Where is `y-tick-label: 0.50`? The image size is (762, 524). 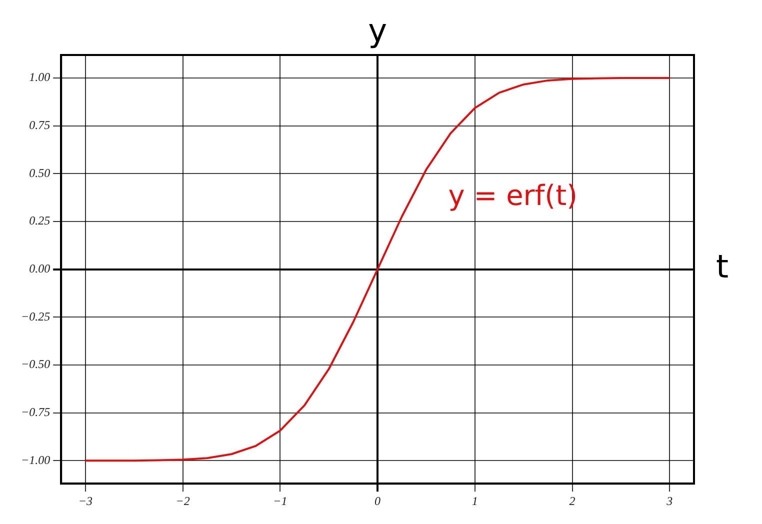
y-tick-label: 0.50 is located at coordinates (39, 173).